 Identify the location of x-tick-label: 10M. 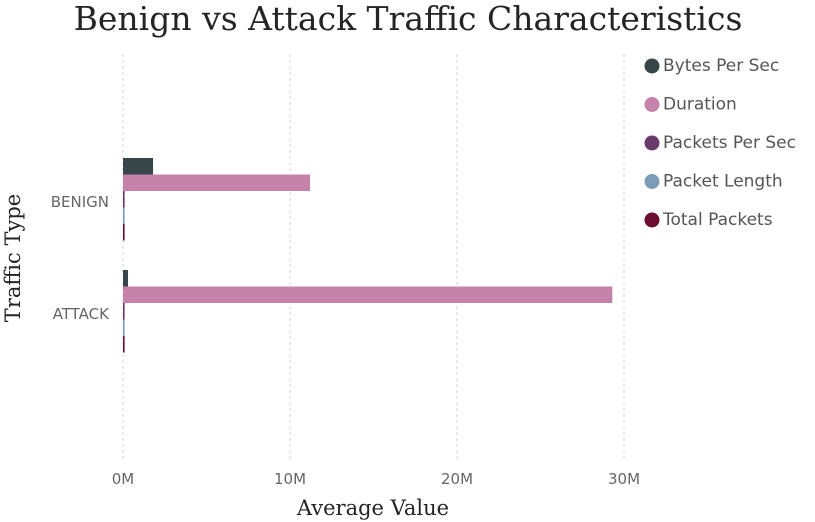
(290, 479).